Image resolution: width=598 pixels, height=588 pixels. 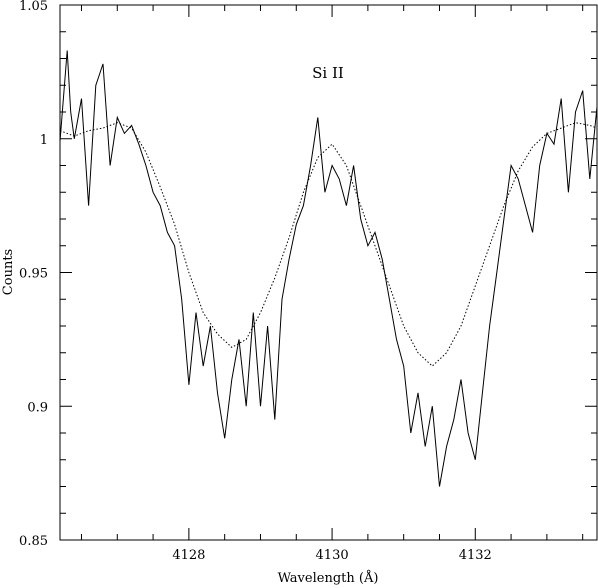 I want to click on x-tick-label: 4128, so click(x=188, y=555).